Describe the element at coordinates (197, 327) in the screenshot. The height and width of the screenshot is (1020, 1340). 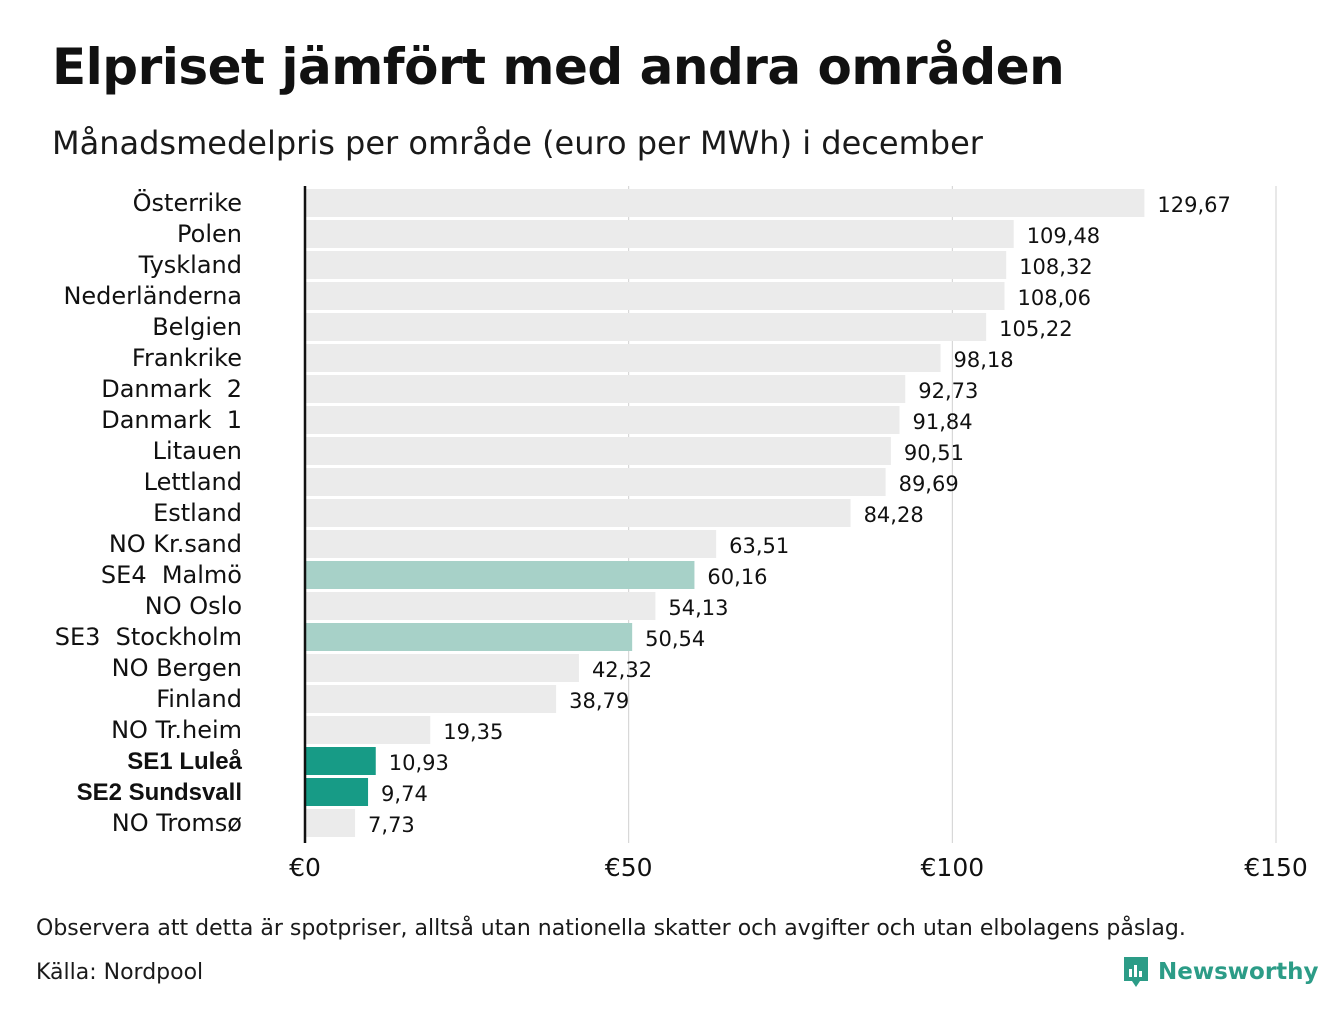
I see `category-label: Belgien` at that location.